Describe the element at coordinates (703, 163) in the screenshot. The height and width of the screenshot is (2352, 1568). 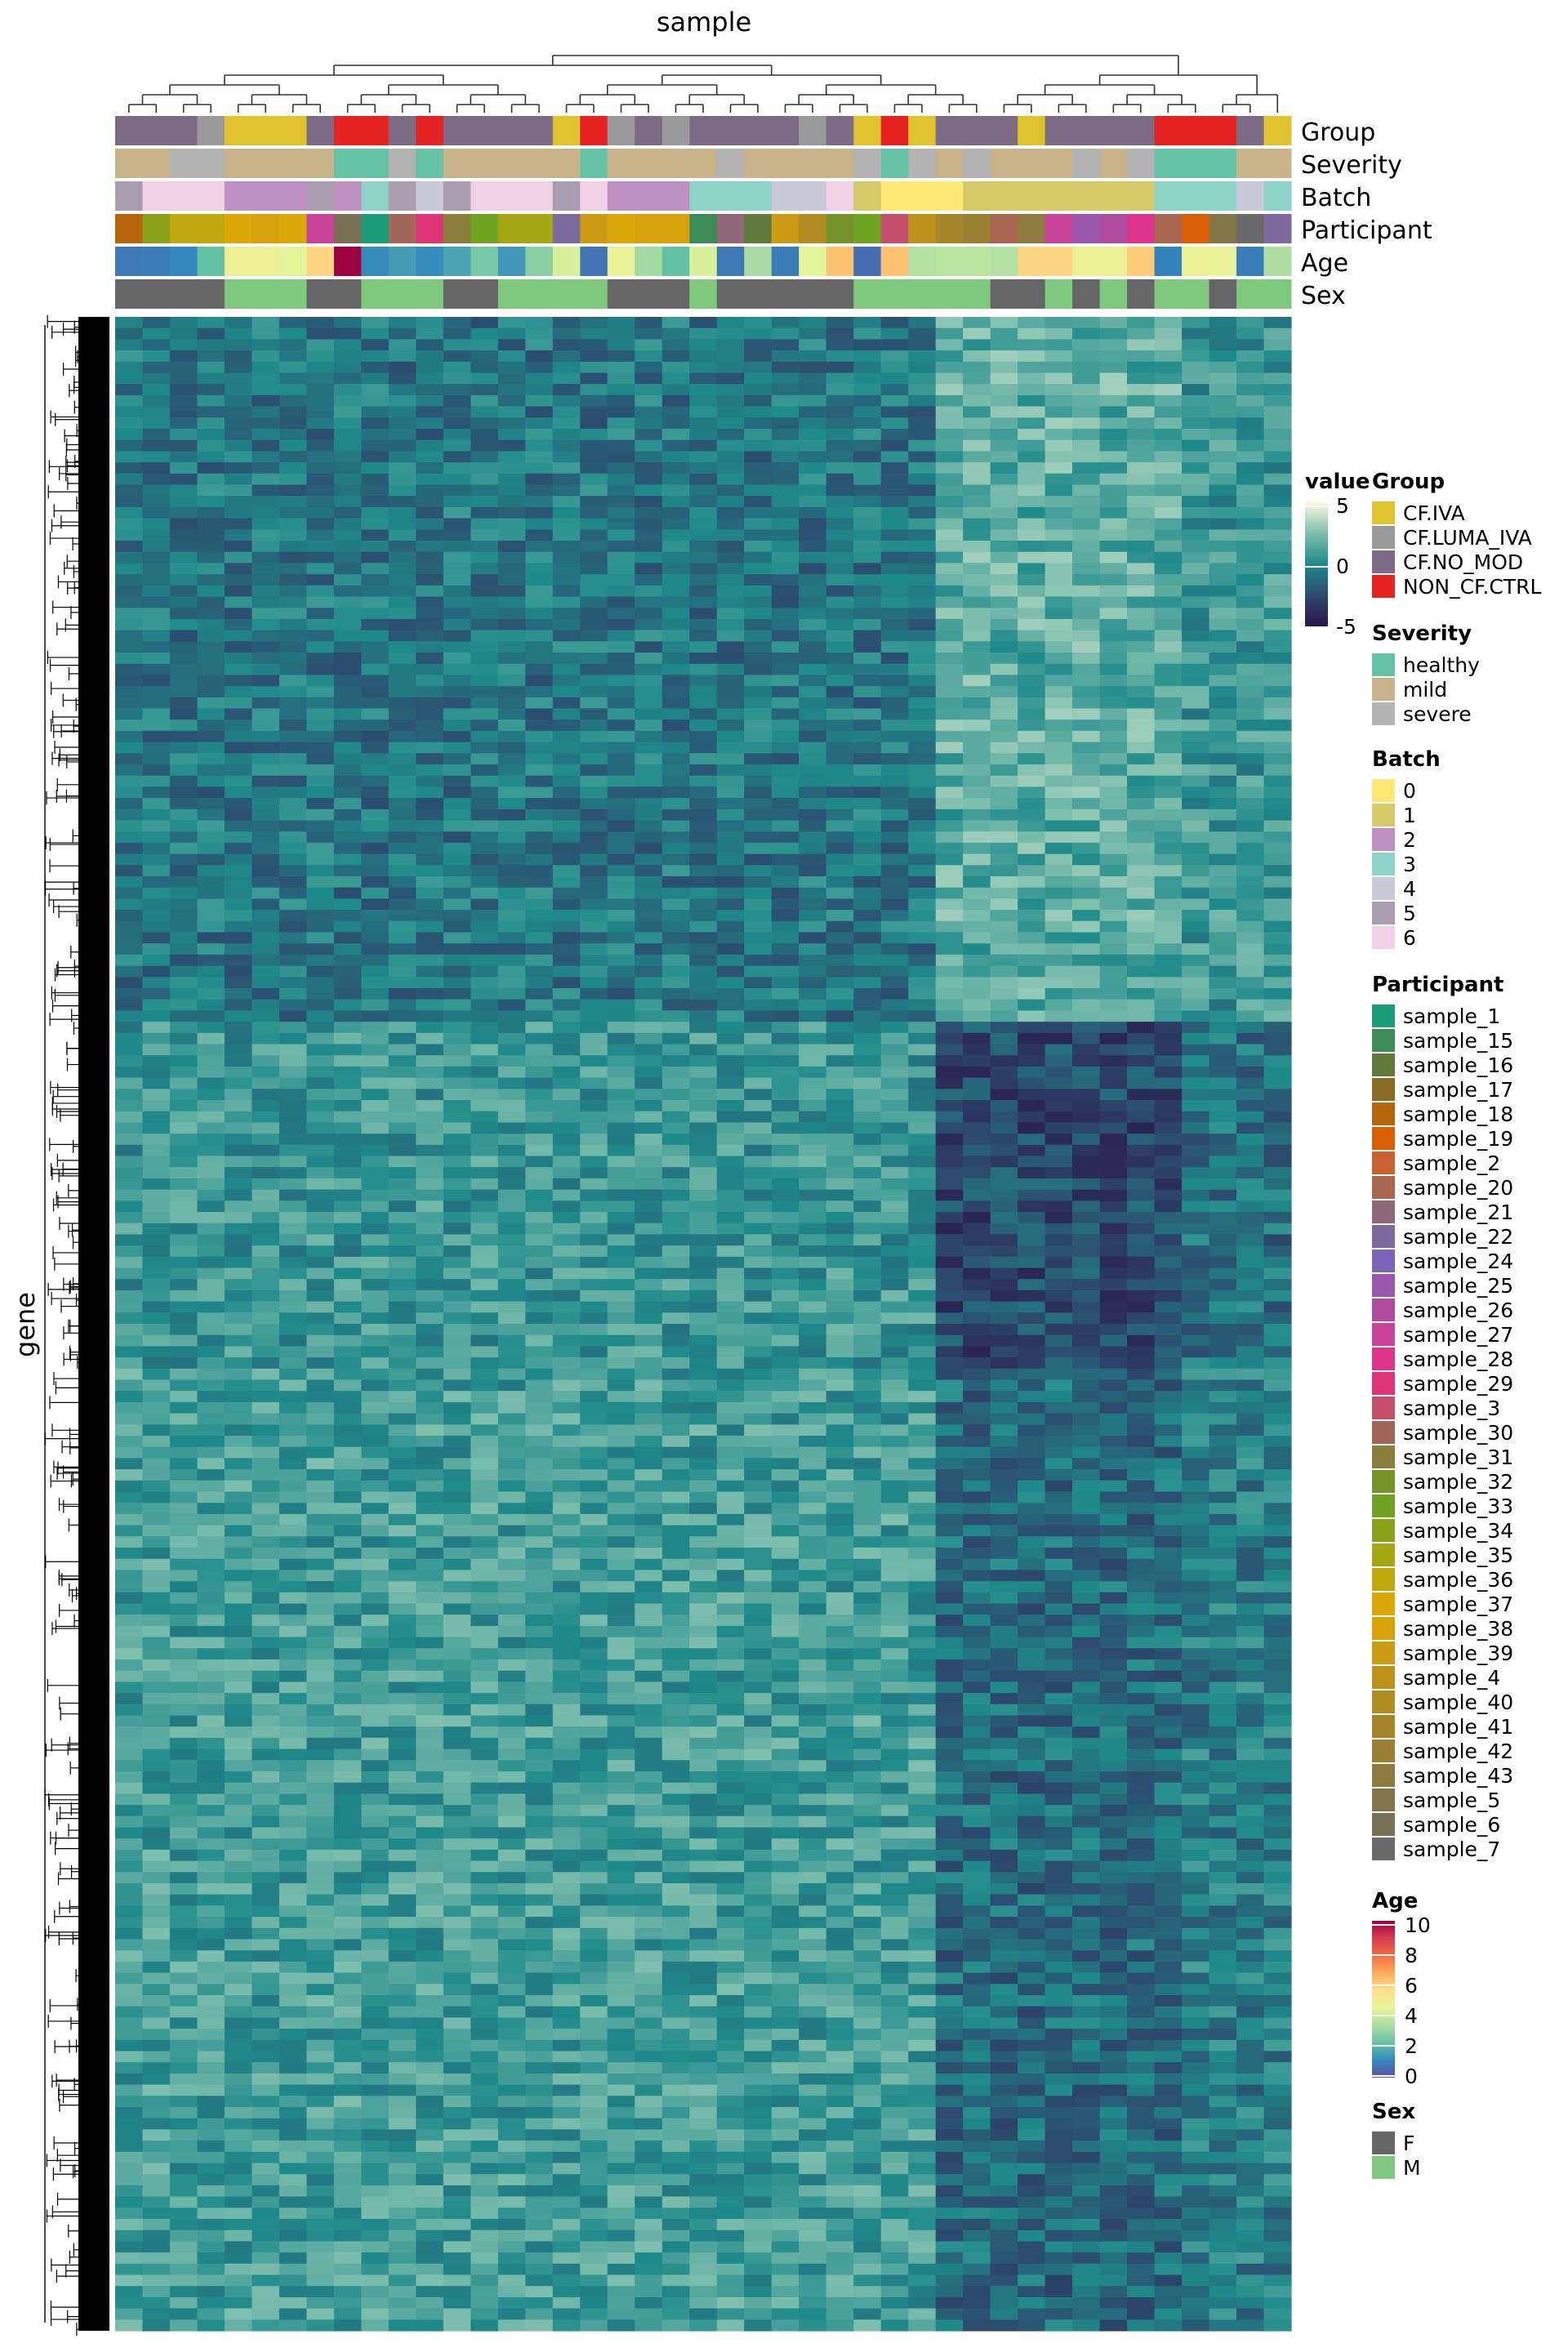
I see `annot-severity-cell` at that location.